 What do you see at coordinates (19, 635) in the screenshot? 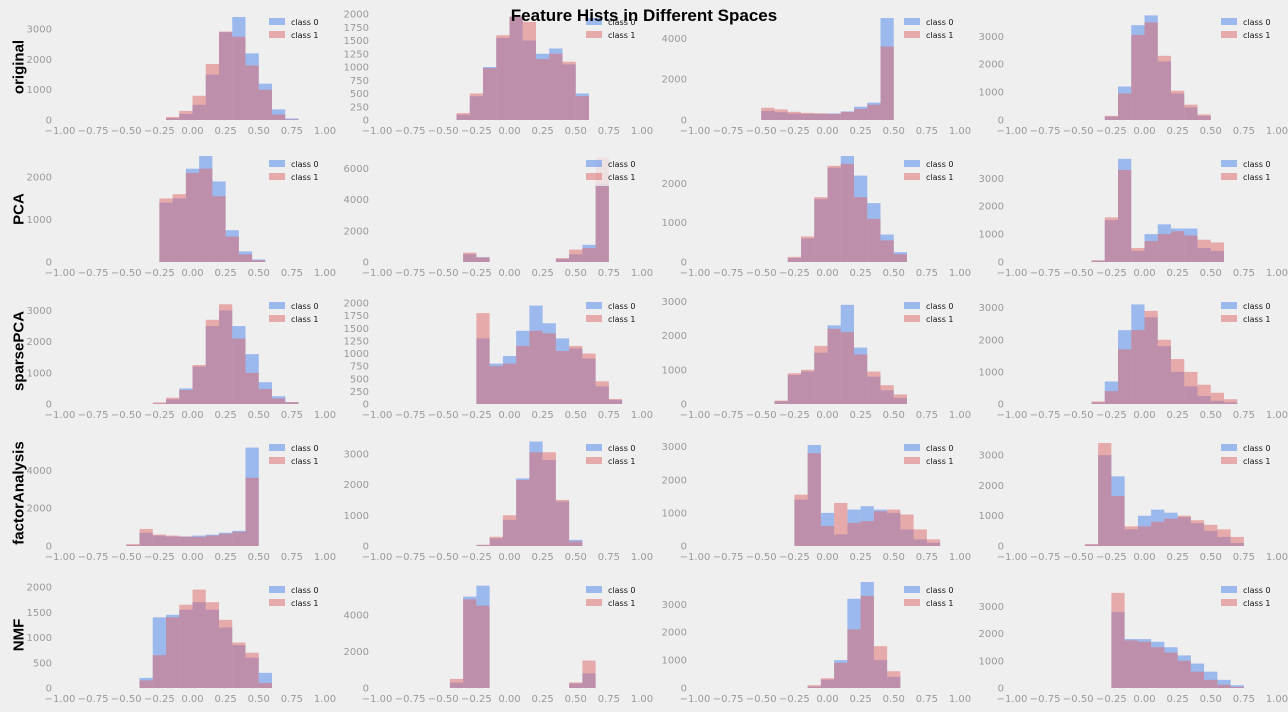
I see `row-label: NMF` at bounding box center [19, 635].